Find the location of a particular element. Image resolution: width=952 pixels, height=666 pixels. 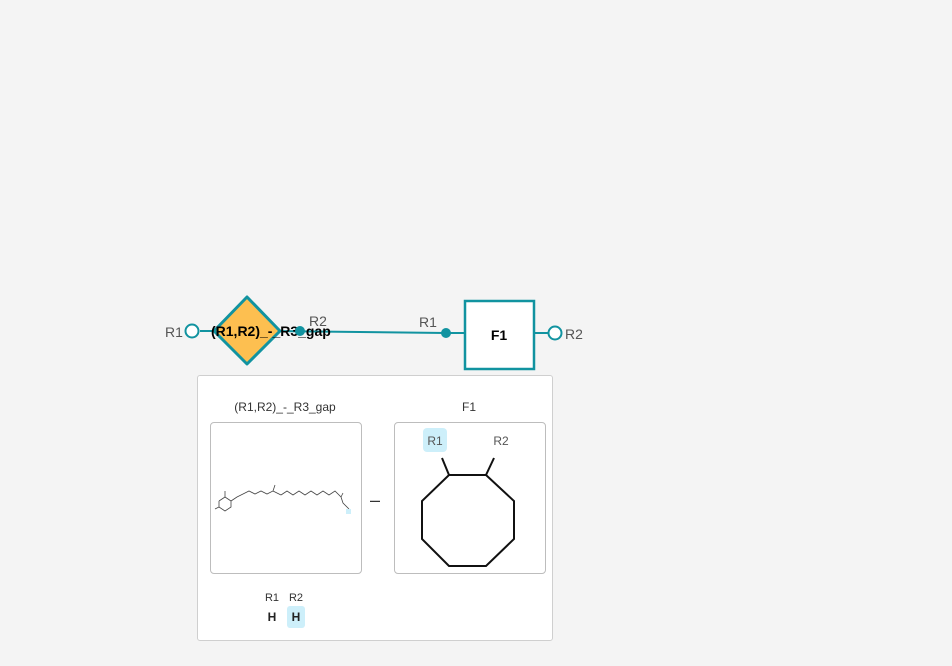

right-structure-box: R1 R2 is located at coordinates (470, 498).